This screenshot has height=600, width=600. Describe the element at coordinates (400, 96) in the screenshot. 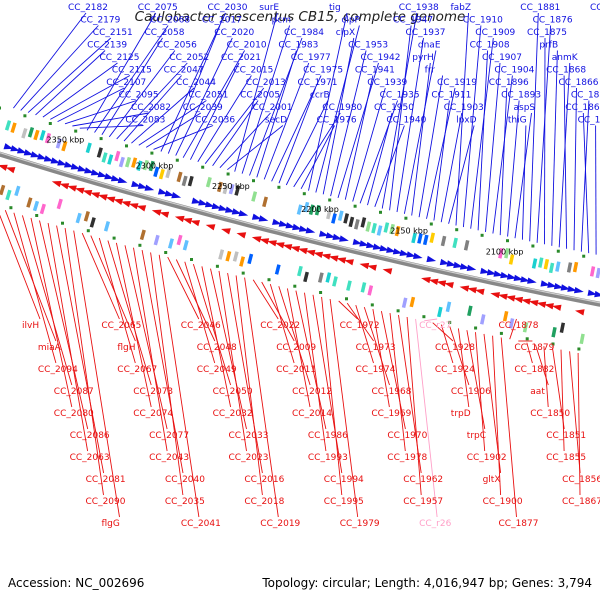

I see `gene-label: CC_1935` at that location.